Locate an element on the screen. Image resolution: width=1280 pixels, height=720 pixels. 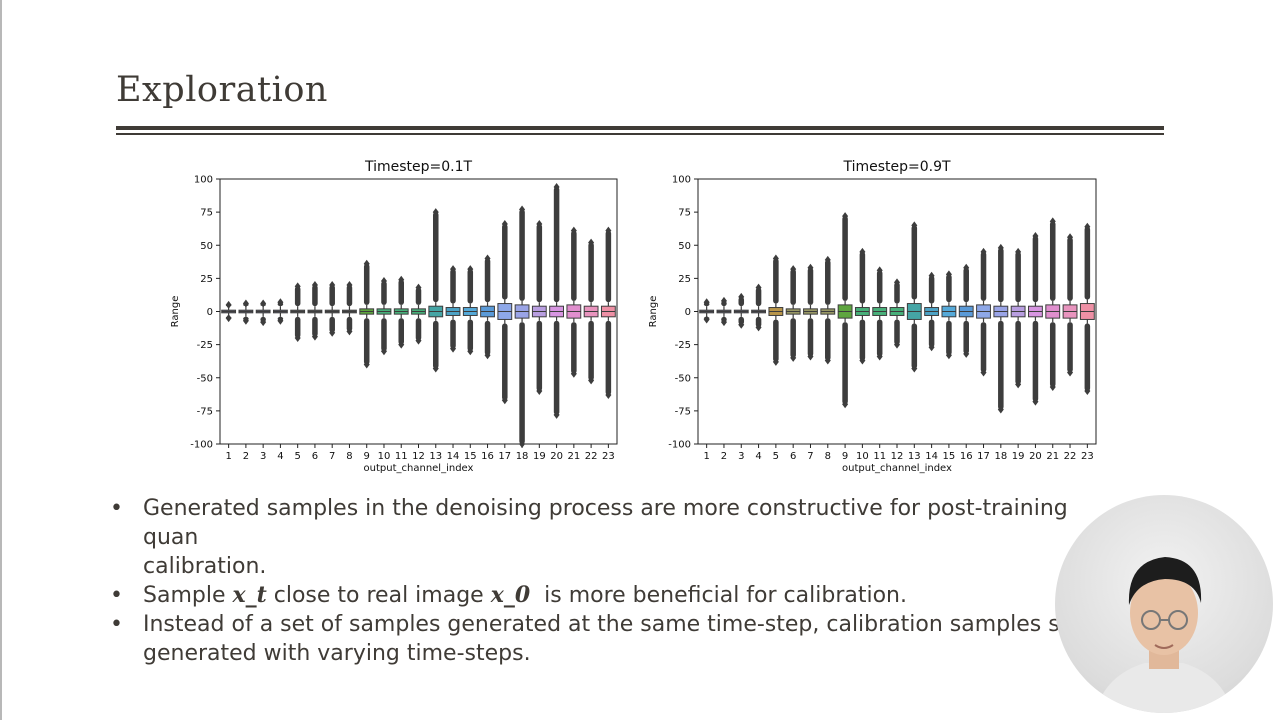
x-tick-label: 7 is located at coordinates (810, 456).